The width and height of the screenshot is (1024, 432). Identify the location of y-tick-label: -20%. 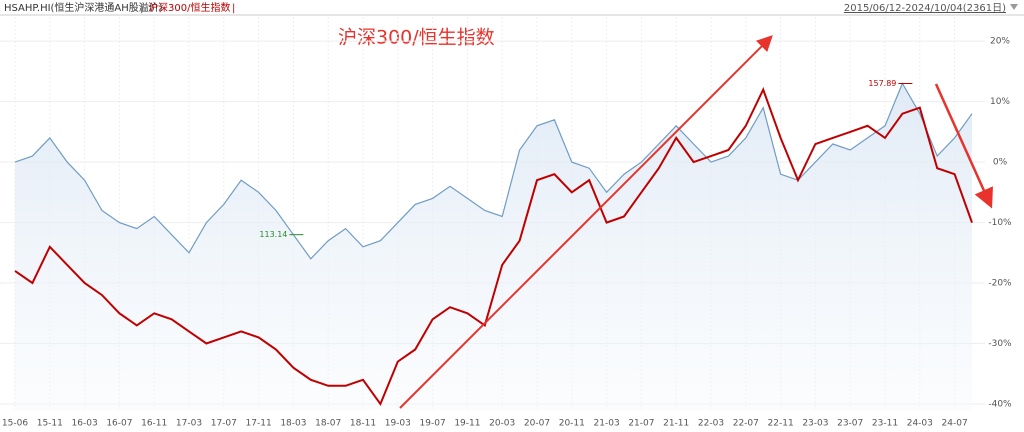
(1000, 284).